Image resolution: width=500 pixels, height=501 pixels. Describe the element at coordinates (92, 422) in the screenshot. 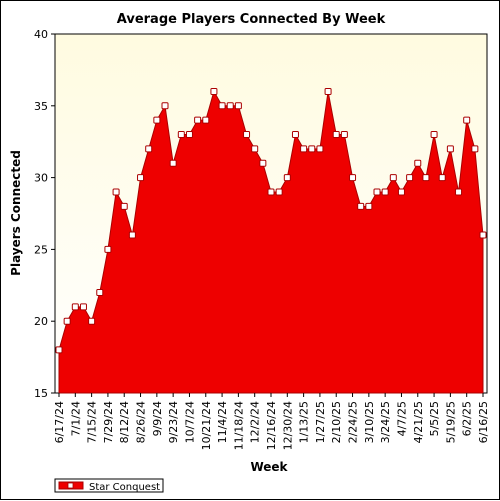

I see `x-tick-label: 7/15/24` at that location.